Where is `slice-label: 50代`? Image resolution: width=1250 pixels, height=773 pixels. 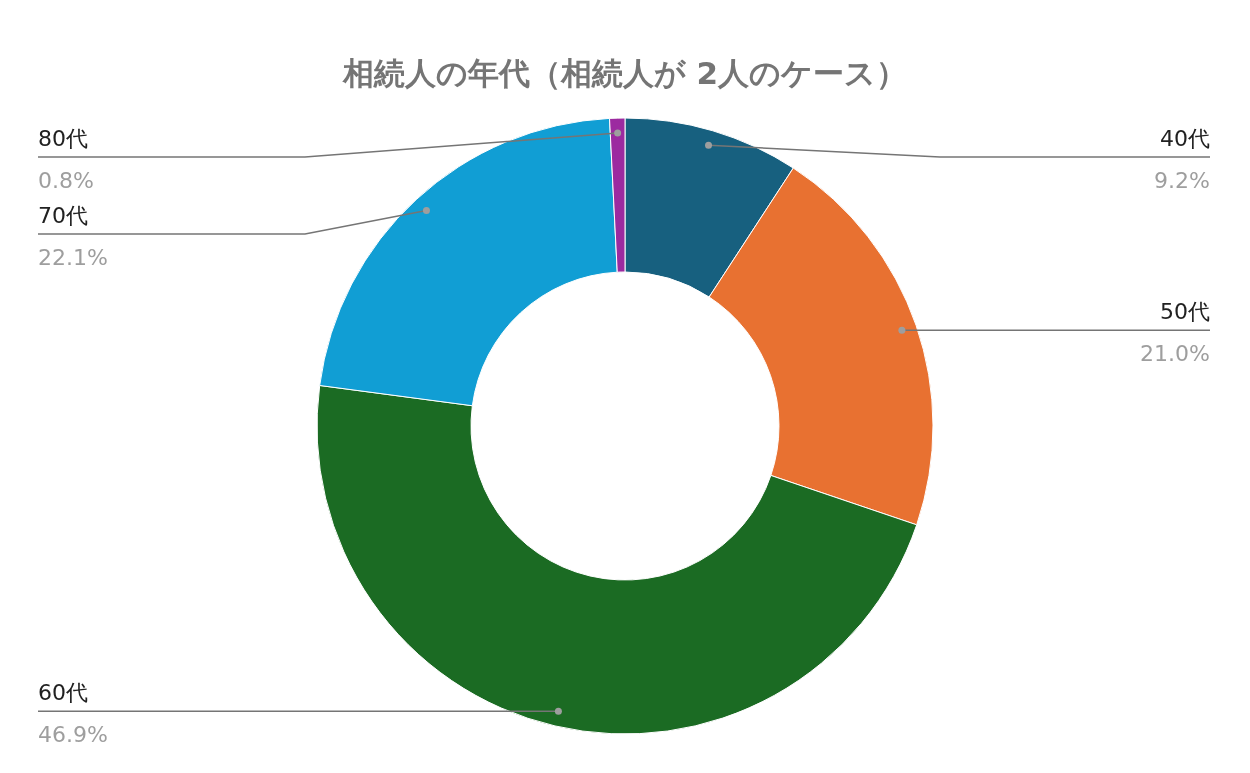 slice-label: 50代 is located at coordinates (1185, 312).